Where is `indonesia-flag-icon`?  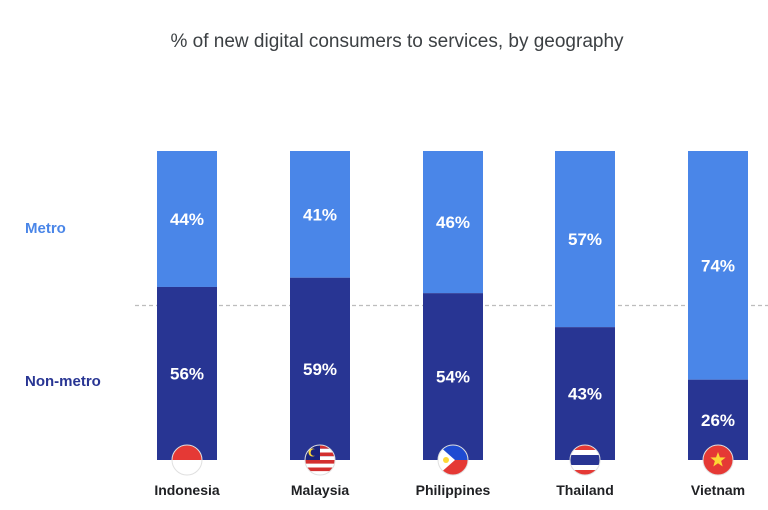 indonesia-flag-icon is located at coordinates (187, 460).